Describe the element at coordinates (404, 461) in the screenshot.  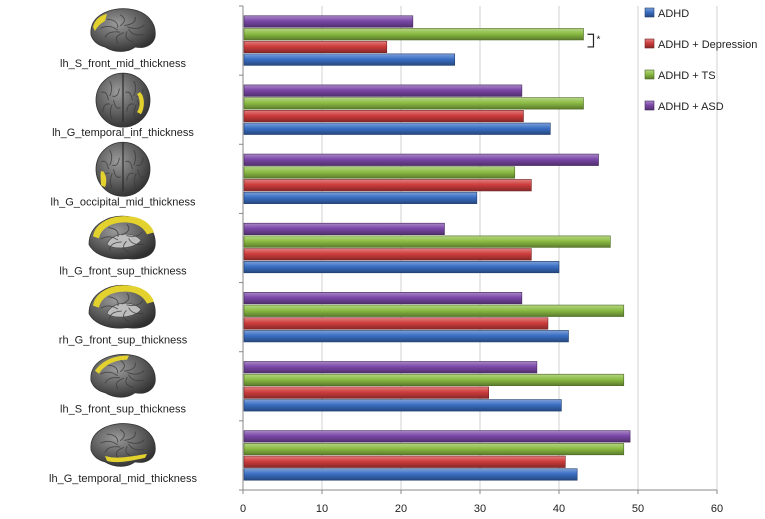
I see `bar-adhd-depression-lh_G_temporal_mid_thickness` at that location.